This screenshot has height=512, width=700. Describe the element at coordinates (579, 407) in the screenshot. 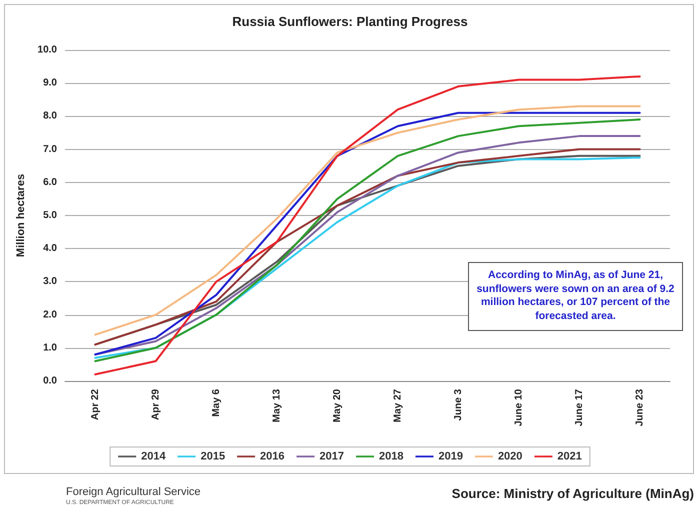

I see `x-tick-label: June 17` at that location.